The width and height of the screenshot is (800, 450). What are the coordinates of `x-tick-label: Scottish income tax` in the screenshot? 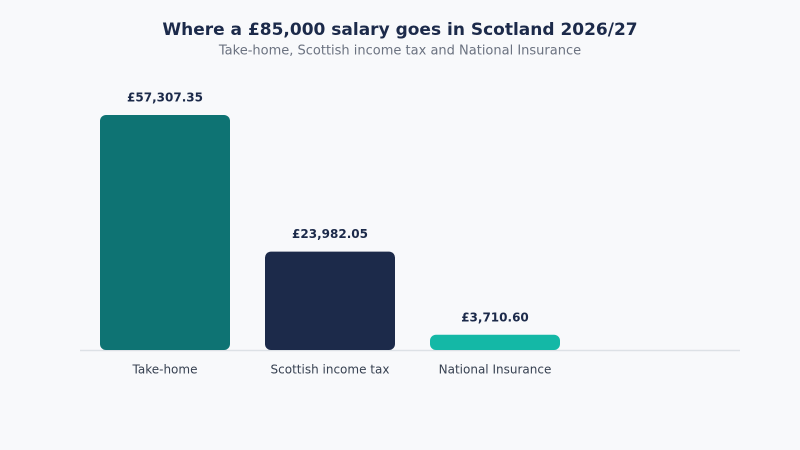 It's located at (330, 370).